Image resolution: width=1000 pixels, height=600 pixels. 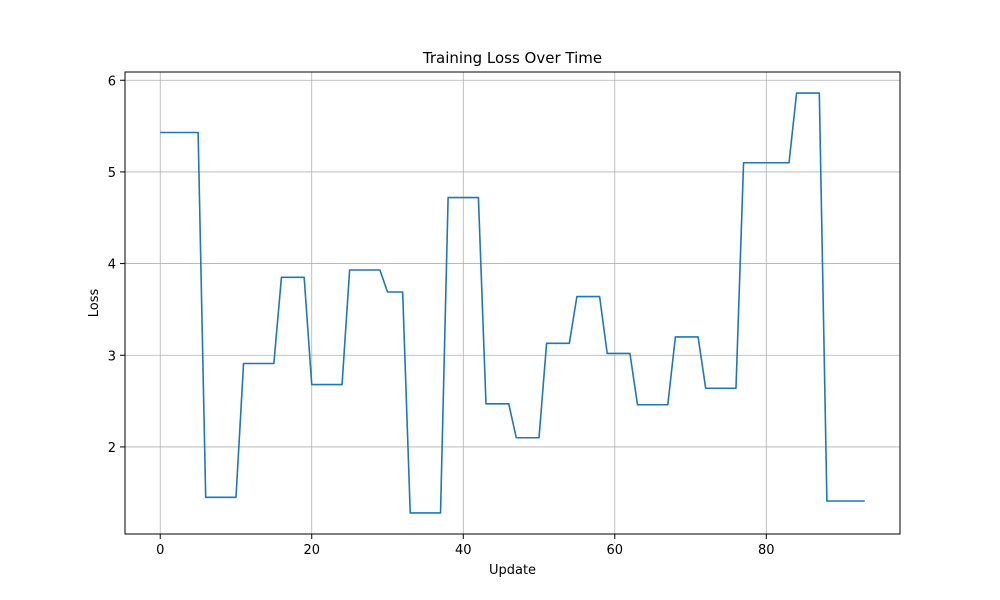 What do you see at coordinates (112, 356) in the screenshot?
I see `y-tick-label: 3` at bounding box center [112, 356].